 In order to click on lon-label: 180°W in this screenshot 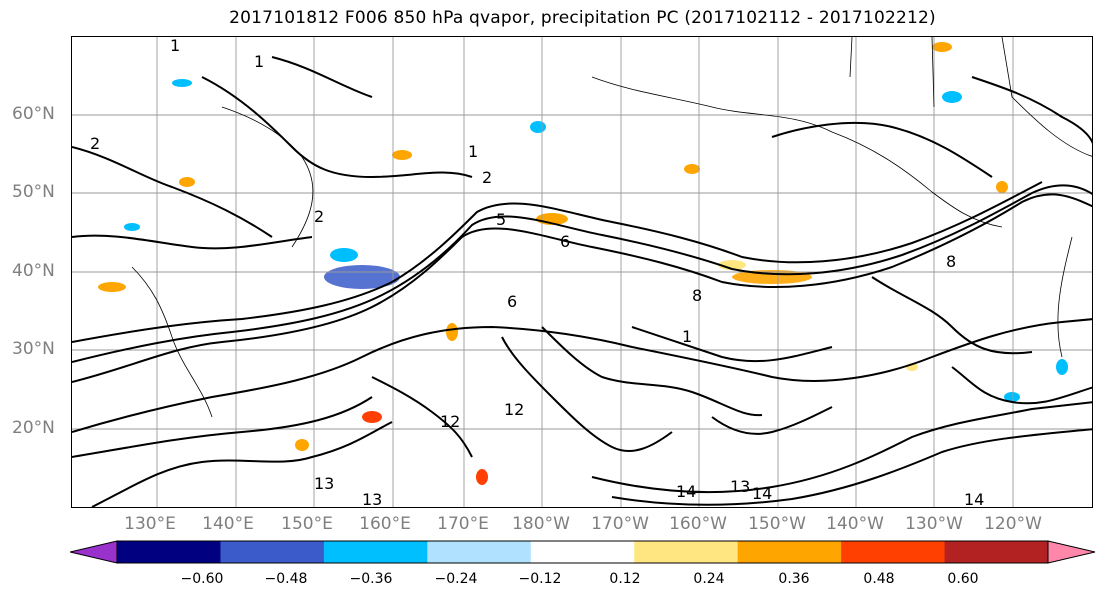, I will do `click(541, 524)`.